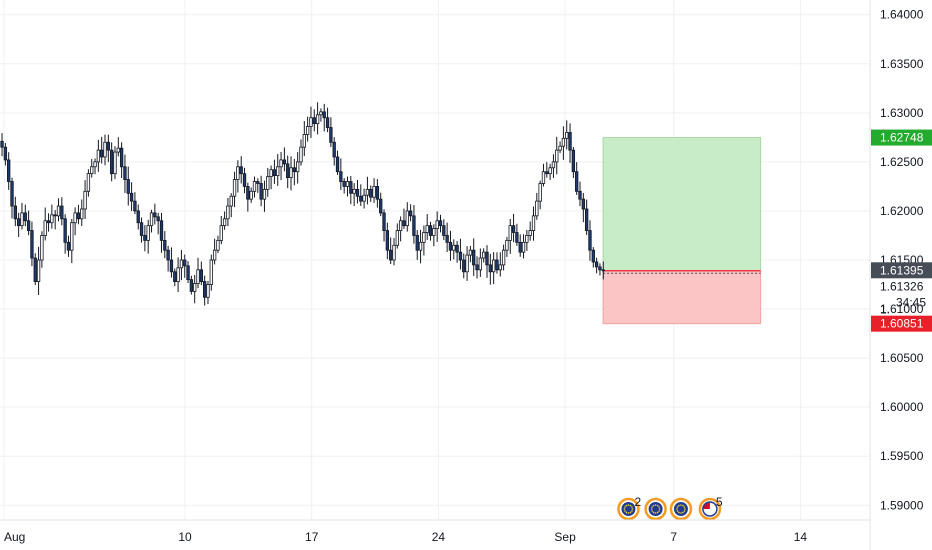 The image size is (932, 550). Describe the element at coordinates (902, 211) in the screenshot. I see `y-tick-label: 1.62000` at that location.